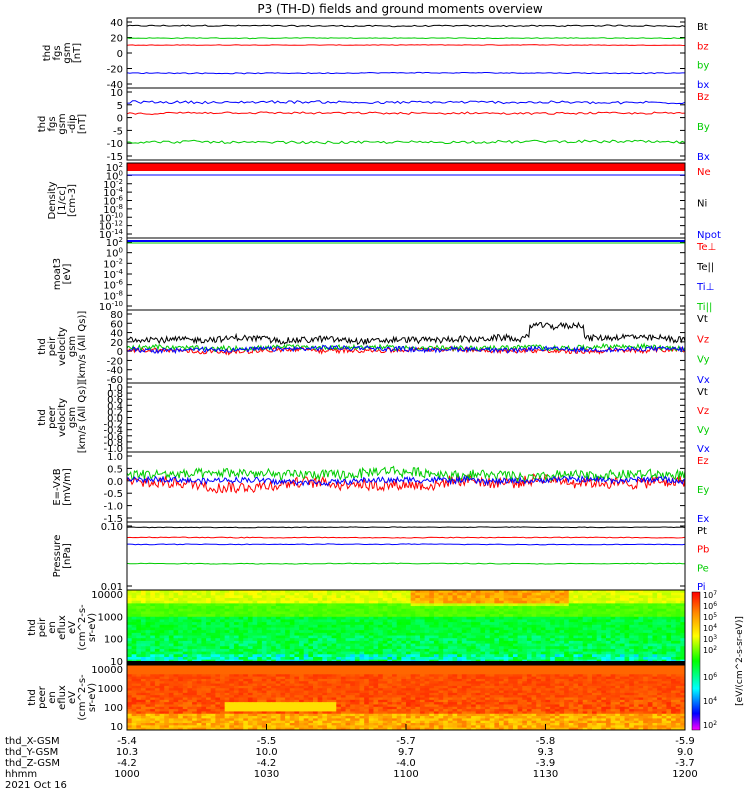  Describe the element at coordinates (703, 461) in the screenshot. I see `legend-Ez: Ez` at that location.